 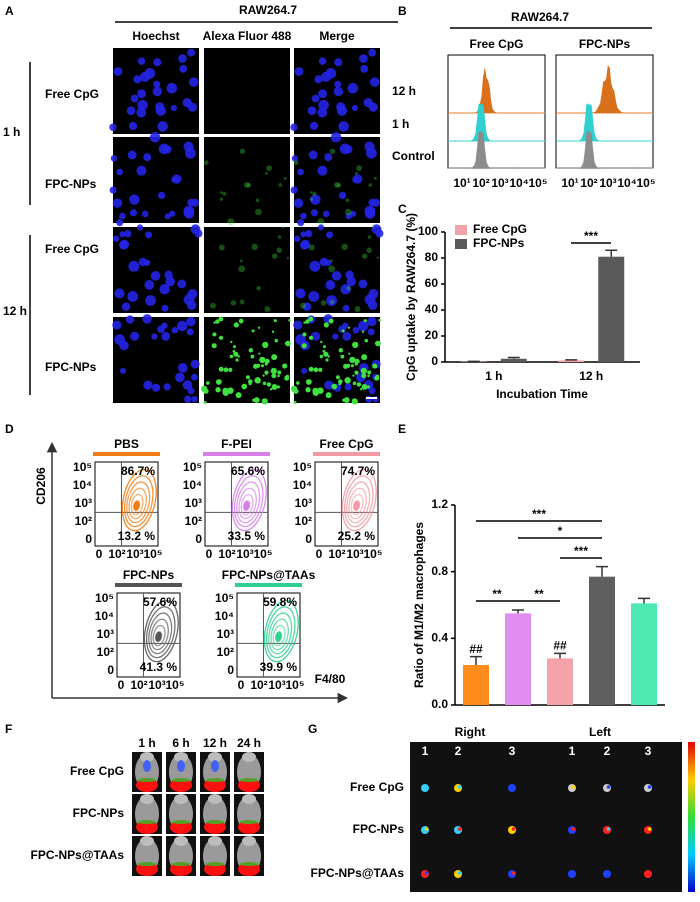 What do you see at coordinates (9, 429) in the screenshot?
I see `panel-label: D` at bounding box center [9, 429].